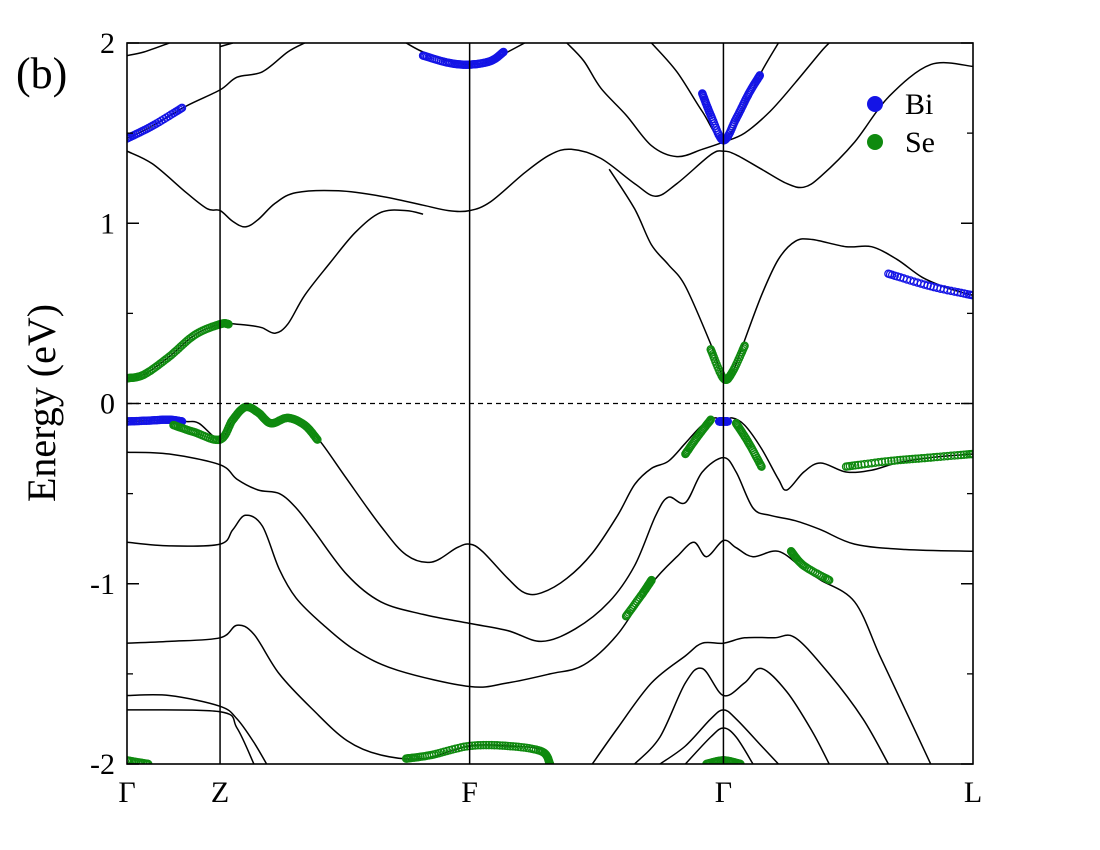 The height and width of the screenshot is (850, 1100). Describe the element at coordinates (875, 104) in the screenshot. I see `legend-marker-bi` at that location.